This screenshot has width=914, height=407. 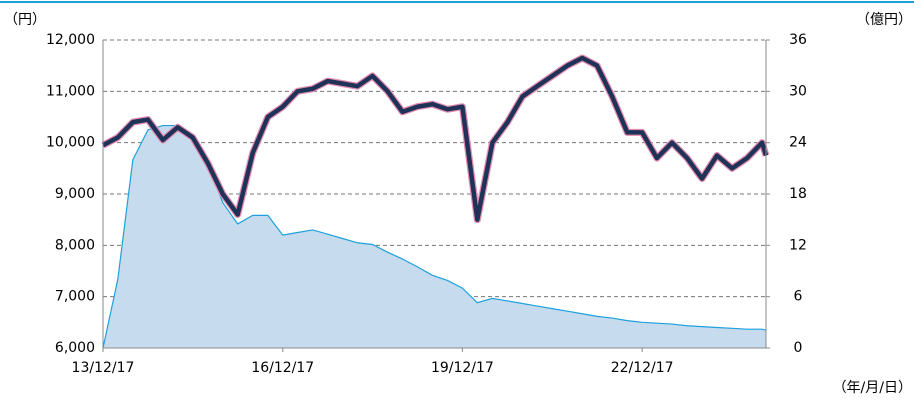 I want to click on y-tick-label: 9,000, so click(x=75, y=194).